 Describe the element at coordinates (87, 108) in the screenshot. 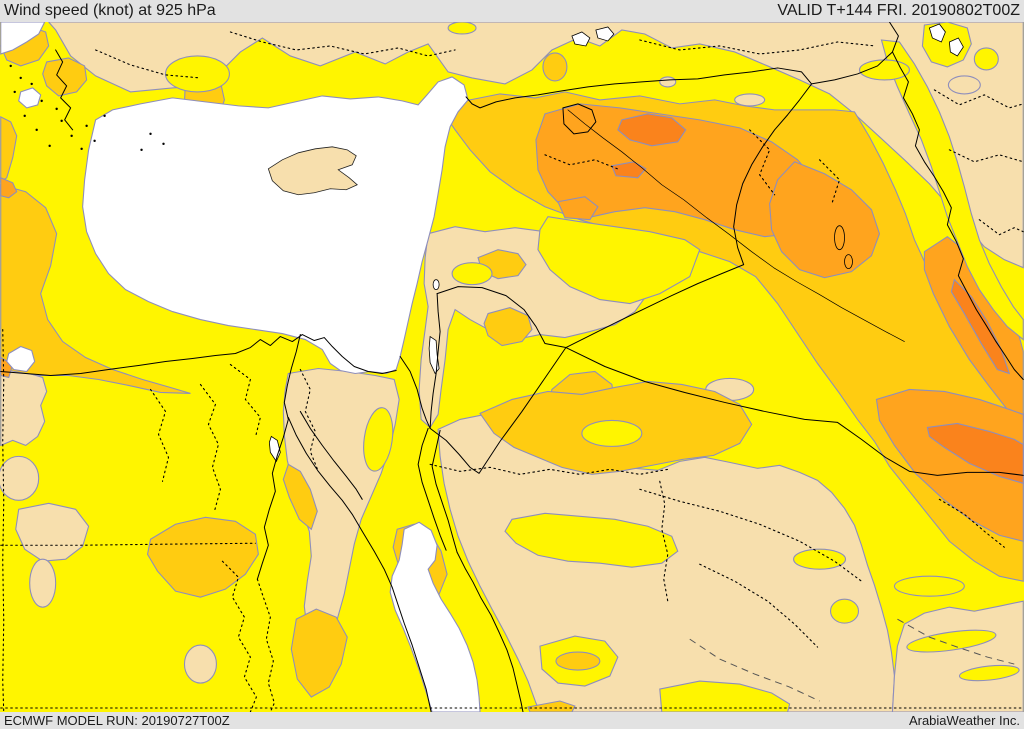

I see `aegean-islands` at that location.